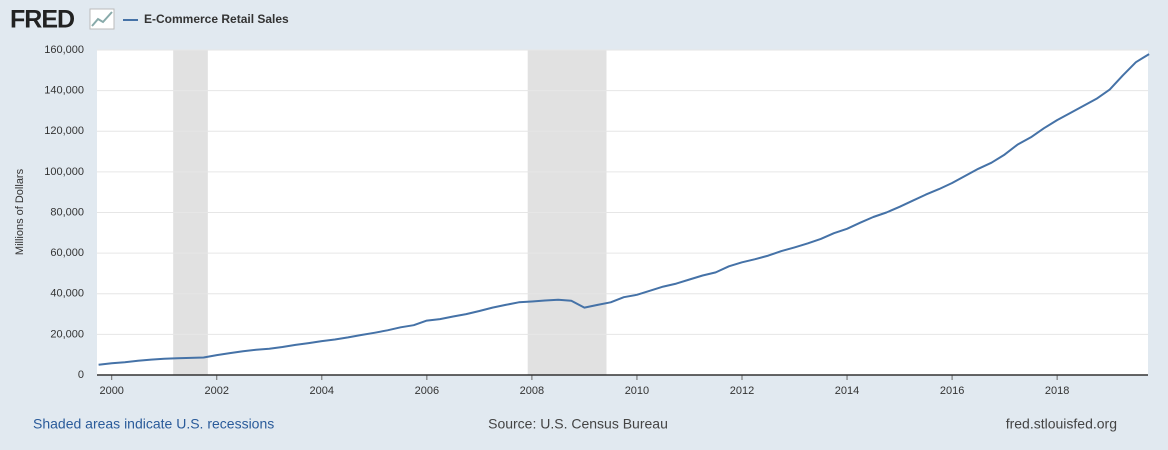 The height and width of the screenshot is (450, 1168). Describe the element at coordinates (67, 294) in the screenshot. I see `y-tick-label: 40,000` at that location.